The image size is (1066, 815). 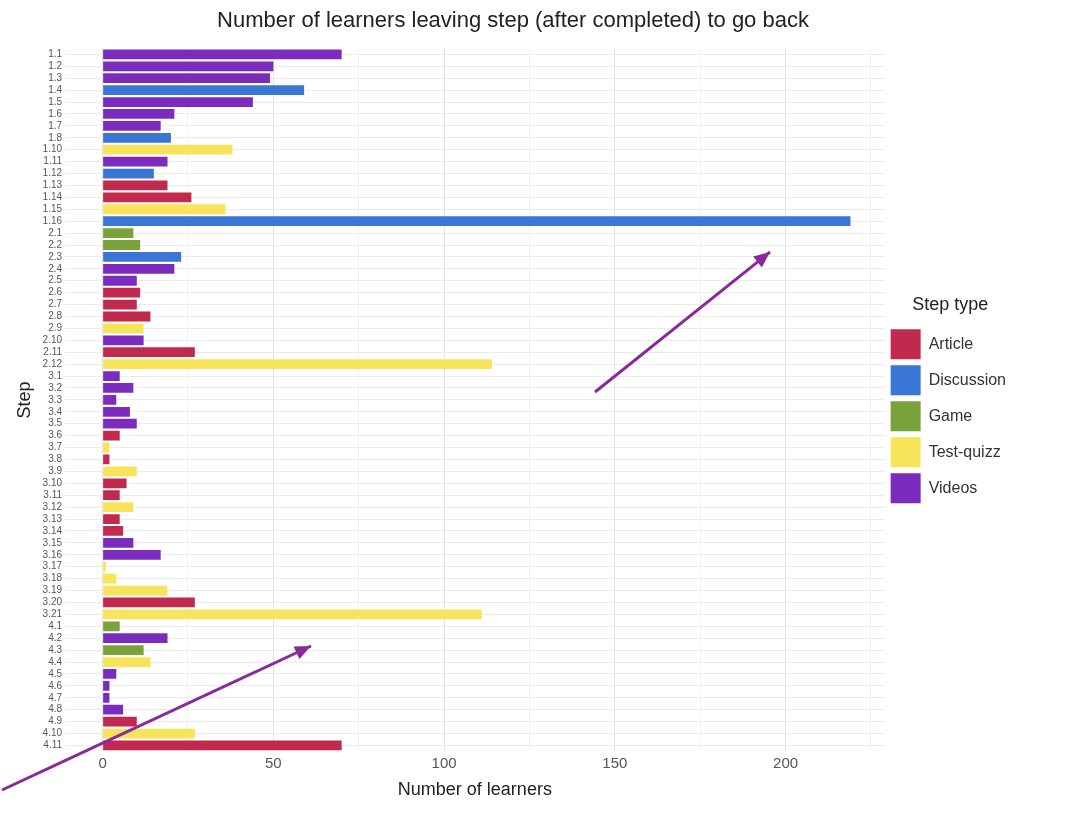 I want to click on y-tick-label: 1.2, so click(x=55, y=66).